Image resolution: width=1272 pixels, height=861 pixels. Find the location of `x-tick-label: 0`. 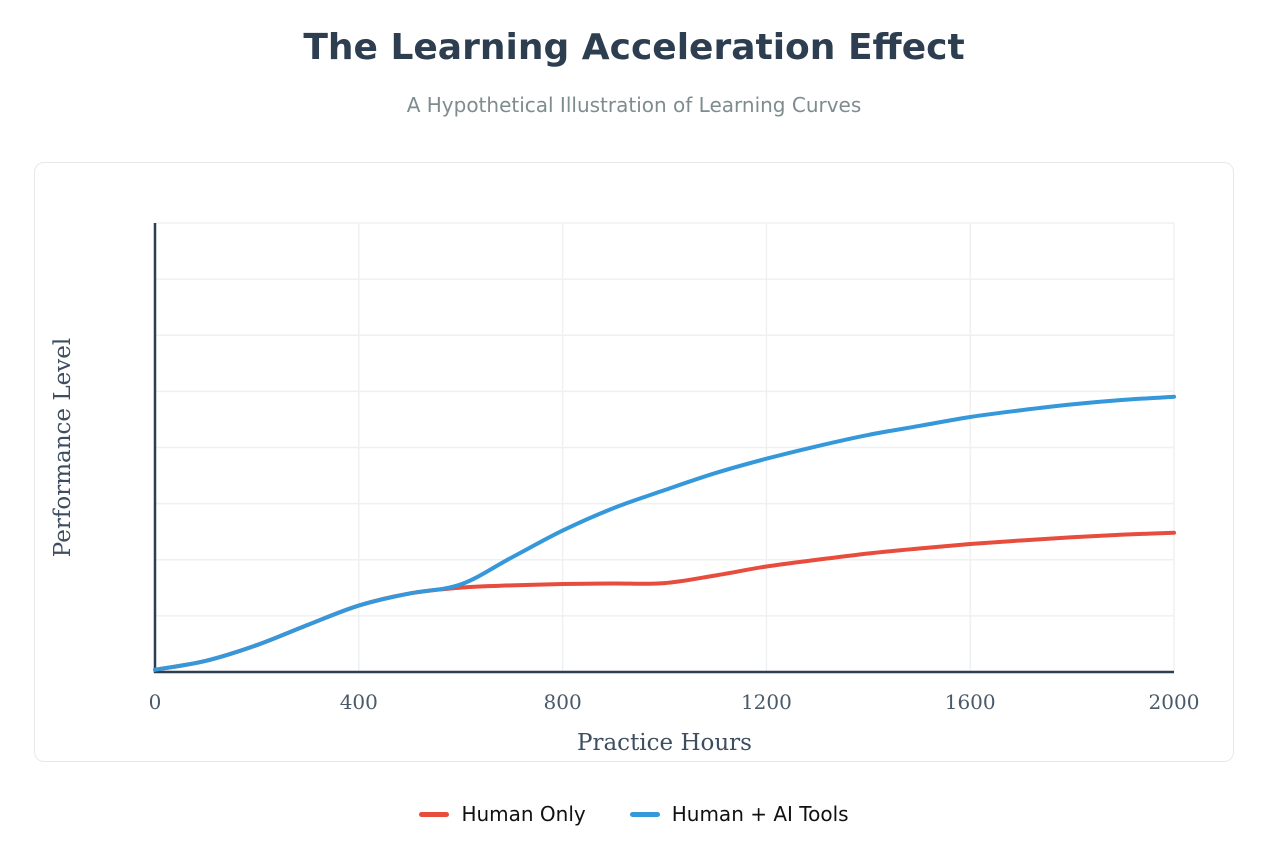

x-tick-label: 0 is located at coordinates (155, 702).